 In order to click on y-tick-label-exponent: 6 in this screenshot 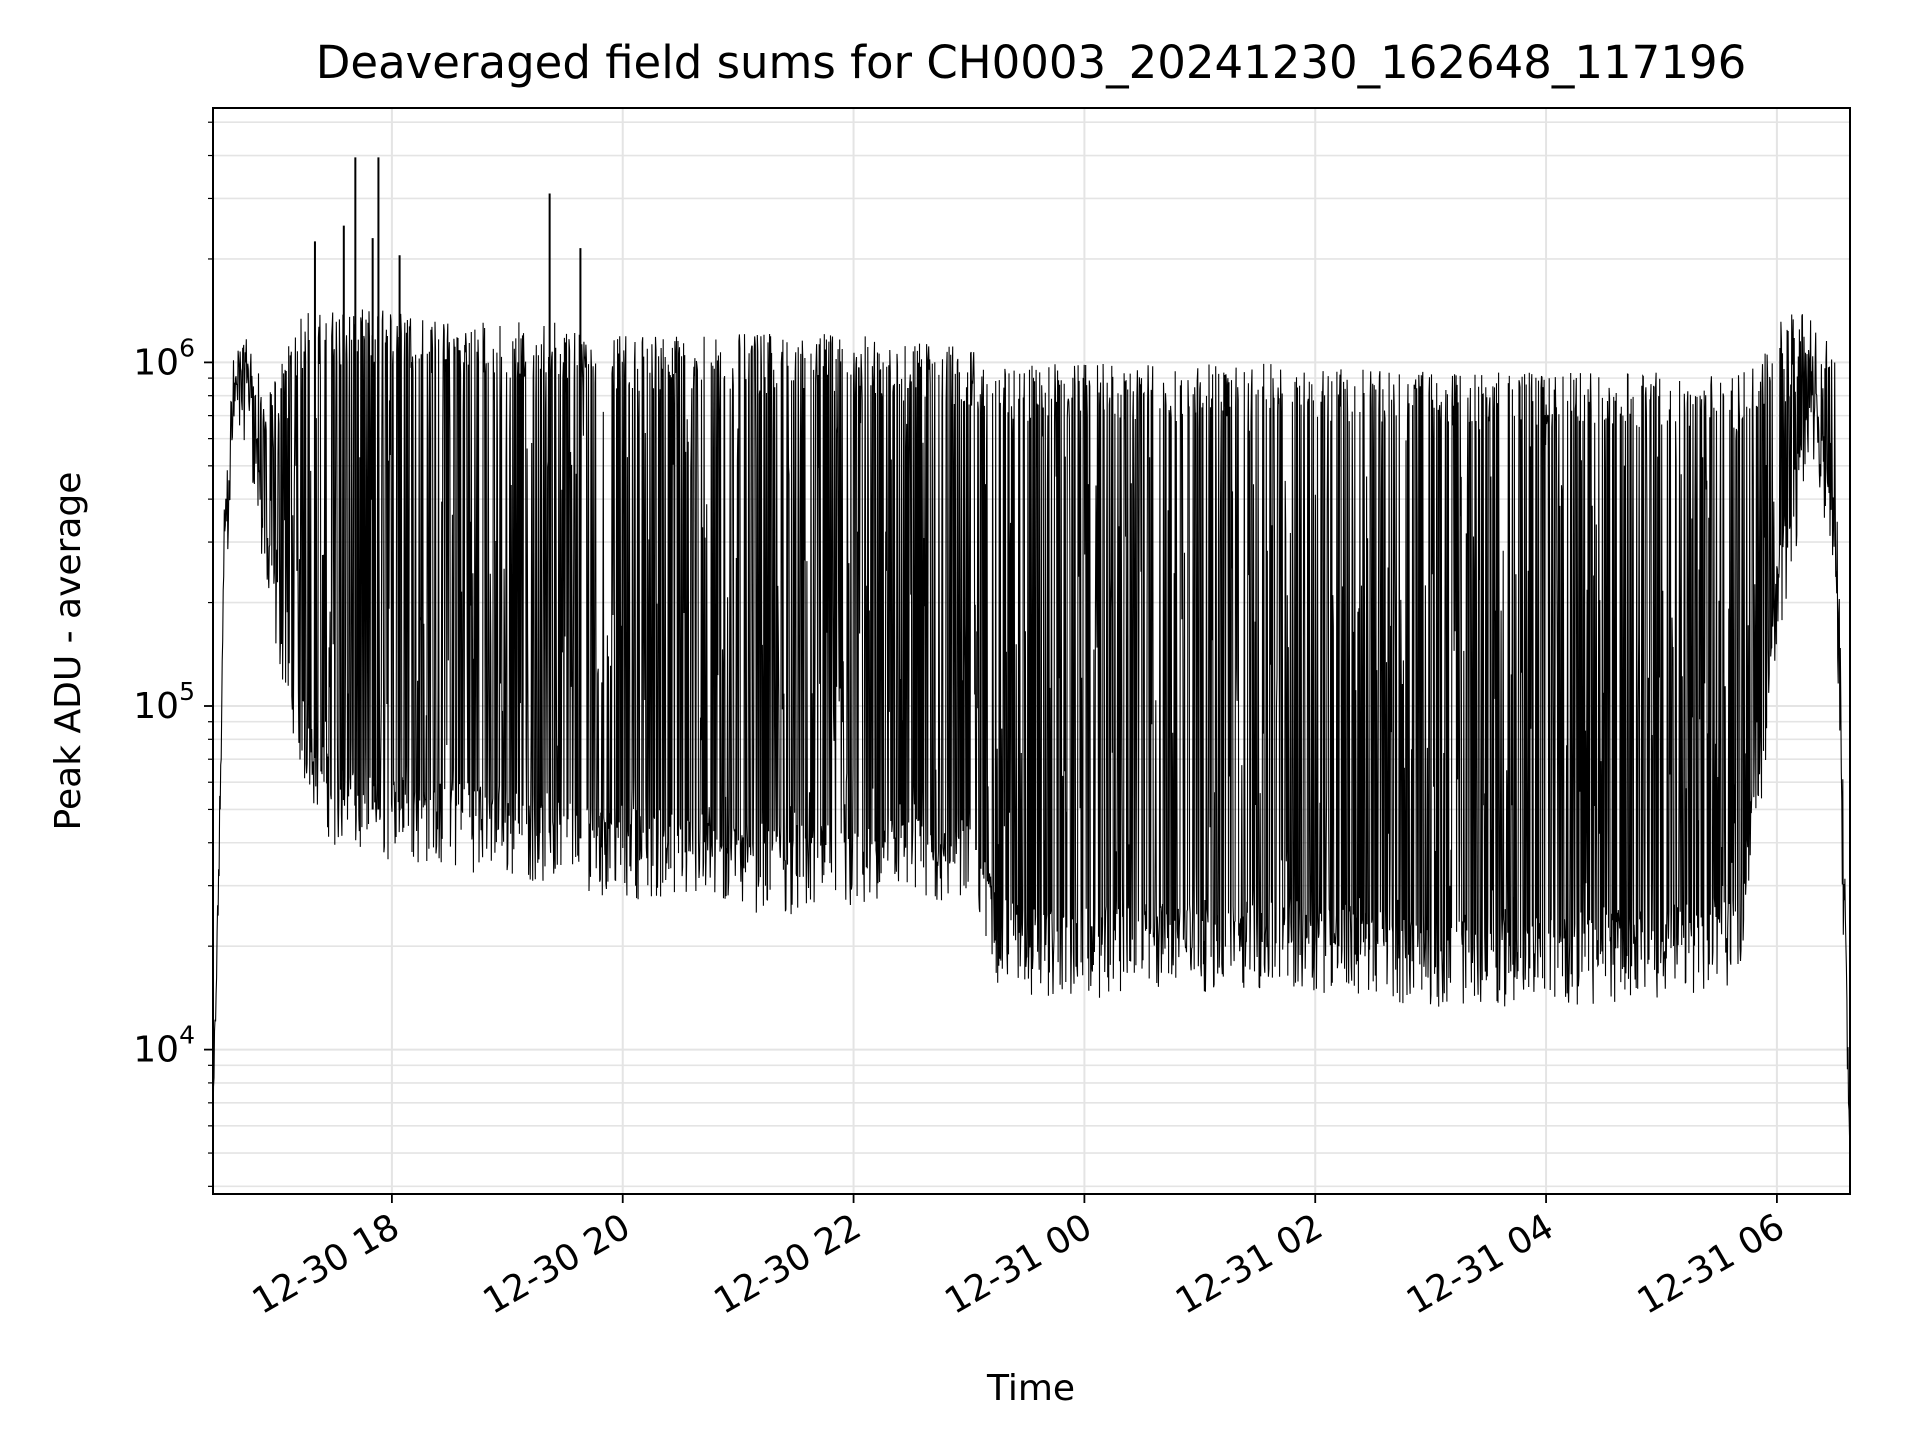, I will do `click(187, 347)`.